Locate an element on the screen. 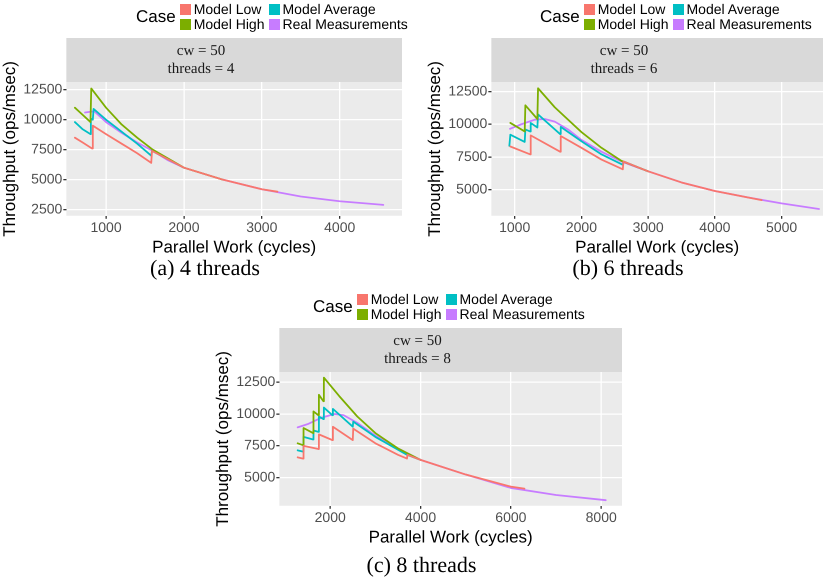 This screenshot has height=585, width=831. x-tick-label: 6000 is located at coordinates (511, 517).